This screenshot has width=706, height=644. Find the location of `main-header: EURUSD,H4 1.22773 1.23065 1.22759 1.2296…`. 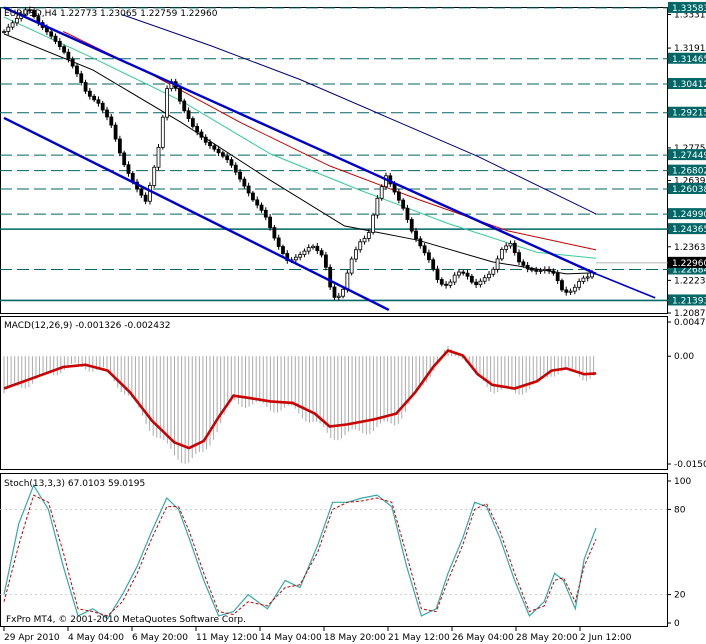

main-header: EURUSD,H4 1.22773 1.23065 1.22759 1.2296… is located at coordinates (111, 14).